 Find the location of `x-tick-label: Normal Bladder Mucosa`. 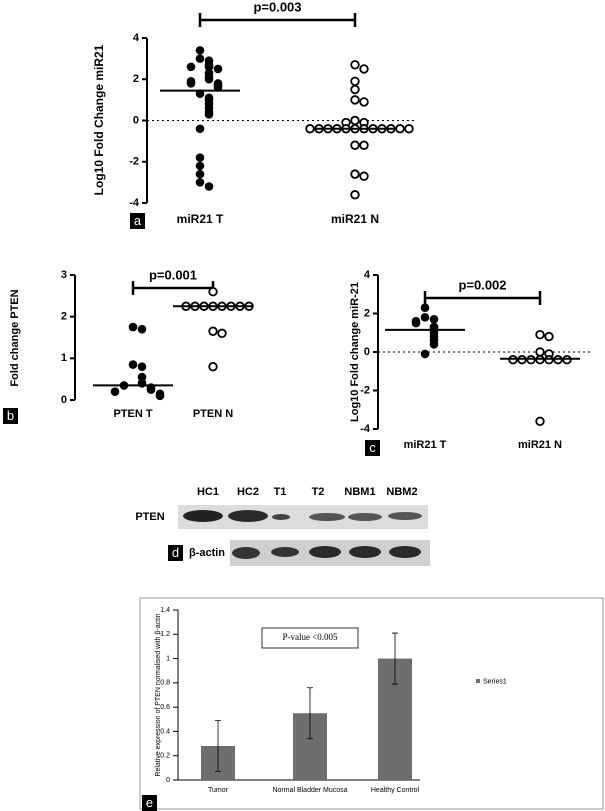

x-tick-label: Normal Bladder Mucosa is located at coordinates (309, 790).